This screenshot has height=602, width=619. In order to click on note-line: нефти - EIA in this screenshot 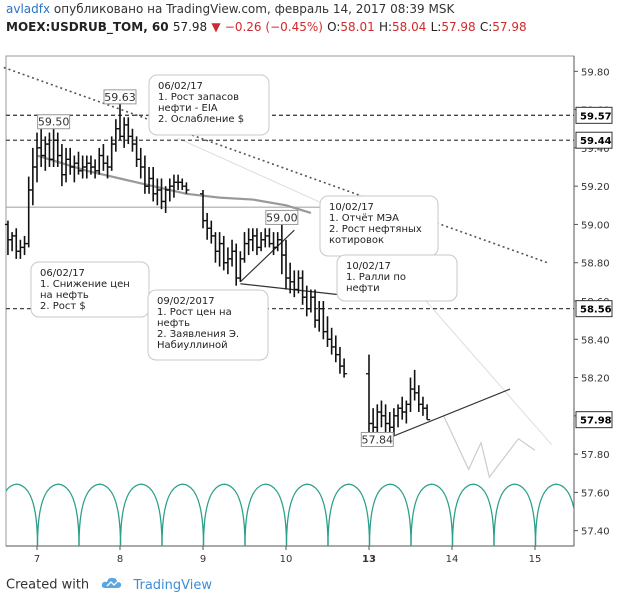, I will do `click(188, 108)`.